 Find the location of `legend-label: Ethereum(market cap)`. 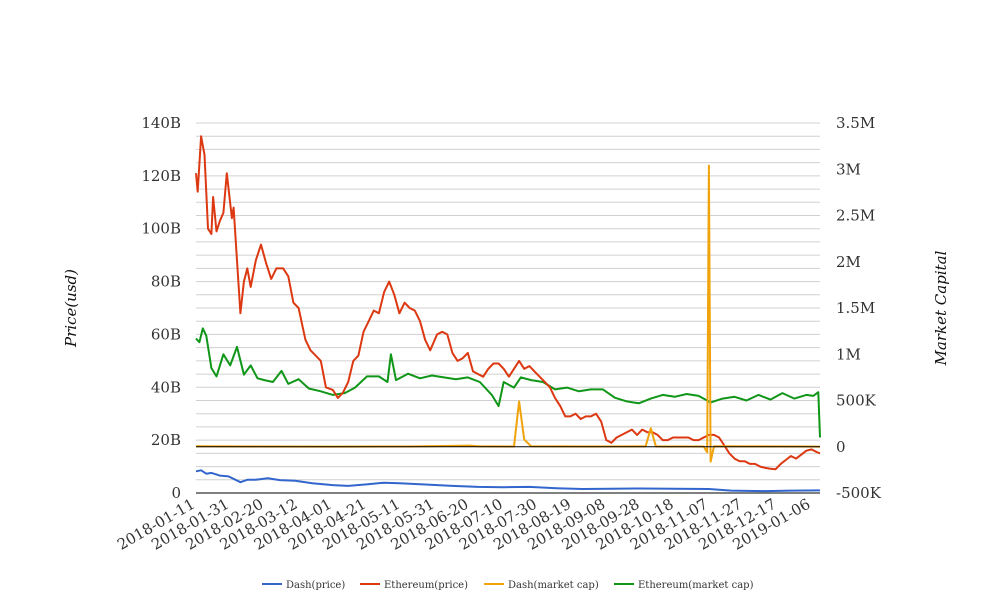

legend-label: Ethereum(market cap) is located at coordinates (696, 585).